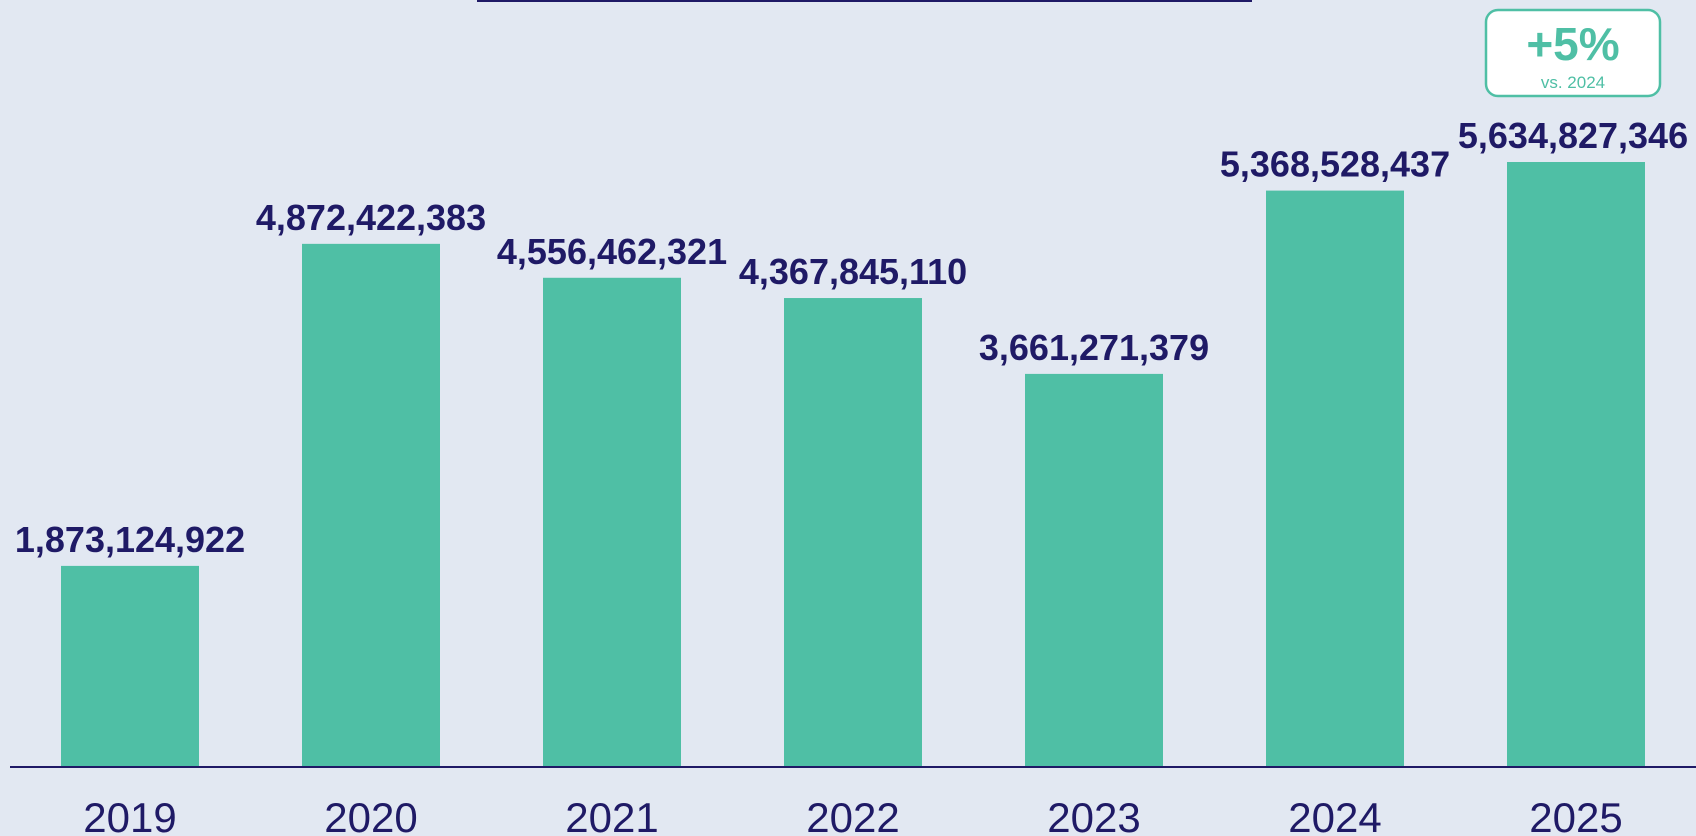 Image resolution: width=1696 pixels, height=836 pixels. I want to click on value-label-2025: 5,634,827,346, so click(1573, 135).